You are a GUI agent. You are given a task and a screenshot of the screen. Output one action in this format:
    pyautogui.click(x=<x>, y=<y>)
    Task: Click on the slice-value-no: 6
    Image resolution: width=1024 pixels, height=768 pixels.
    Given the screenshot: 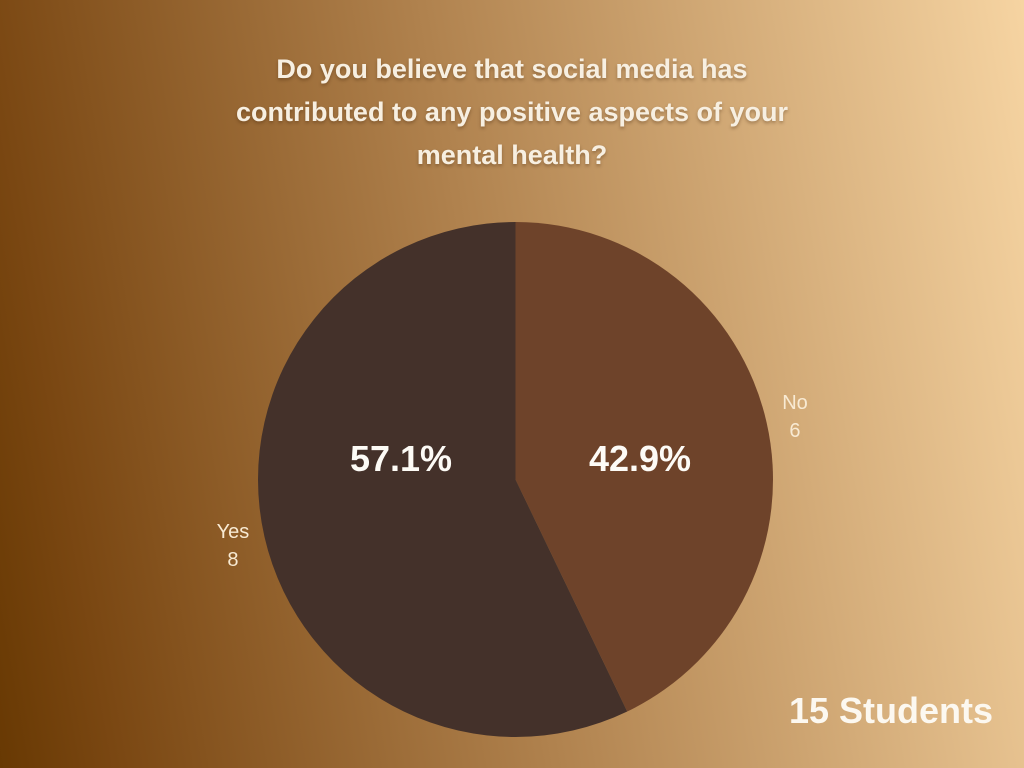 What is the action you would take?
    pyautogui.click(x=795, y=431)
    